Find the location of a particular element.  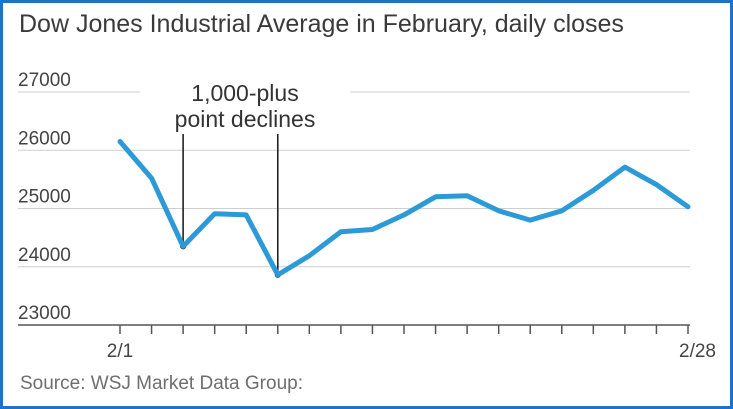

annotation-label: 1,000-plus is located at coordinates (244, 93).